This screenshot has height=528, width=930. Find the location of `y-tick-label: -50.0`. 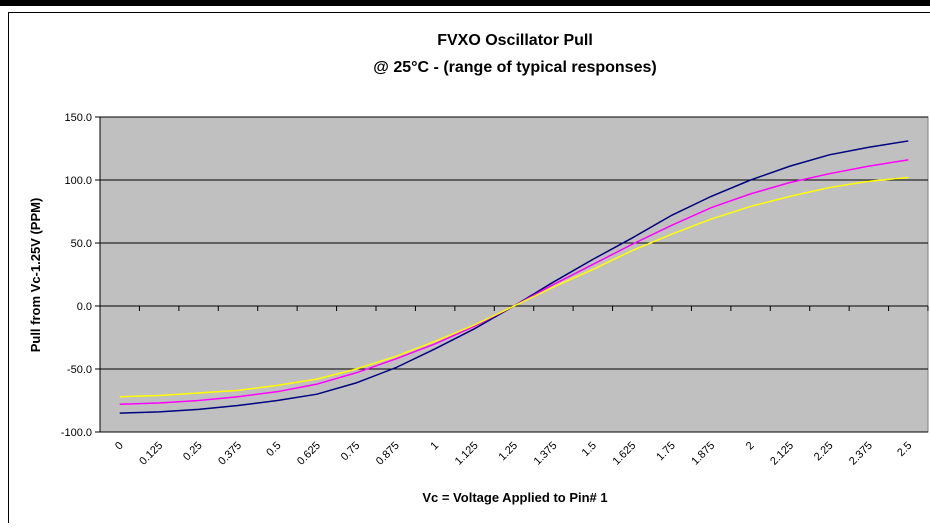

y-tick-label: -50.0 is located at coordinates (79, 370).